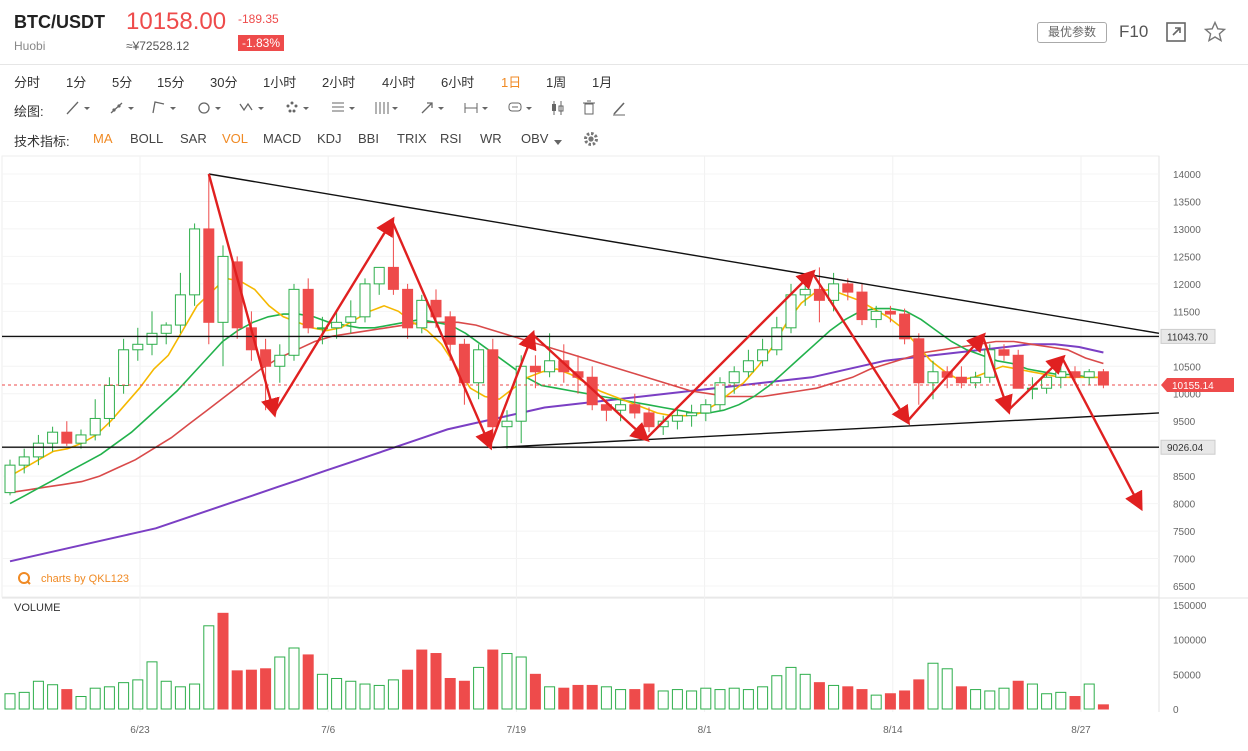 This screenshot has height=751, width=1248. What do you see at coordinates (1187, 230) in the screenshot?
I see `price-tick-2: 13000` at bounding box center [1187, 230].